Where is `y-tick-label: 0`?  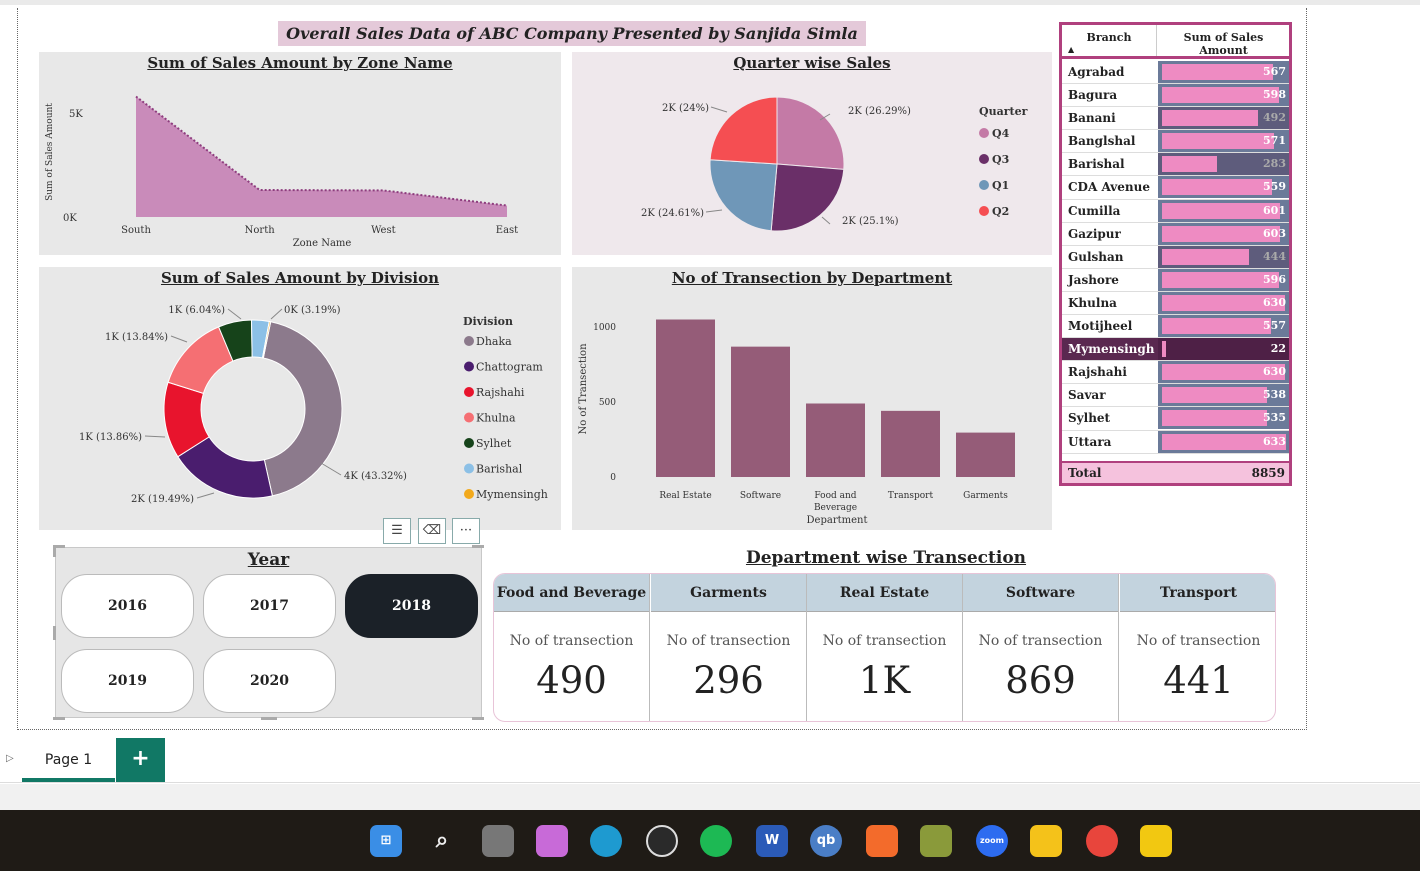
y-tick-label: 0 is located at coordinates (613, 478).